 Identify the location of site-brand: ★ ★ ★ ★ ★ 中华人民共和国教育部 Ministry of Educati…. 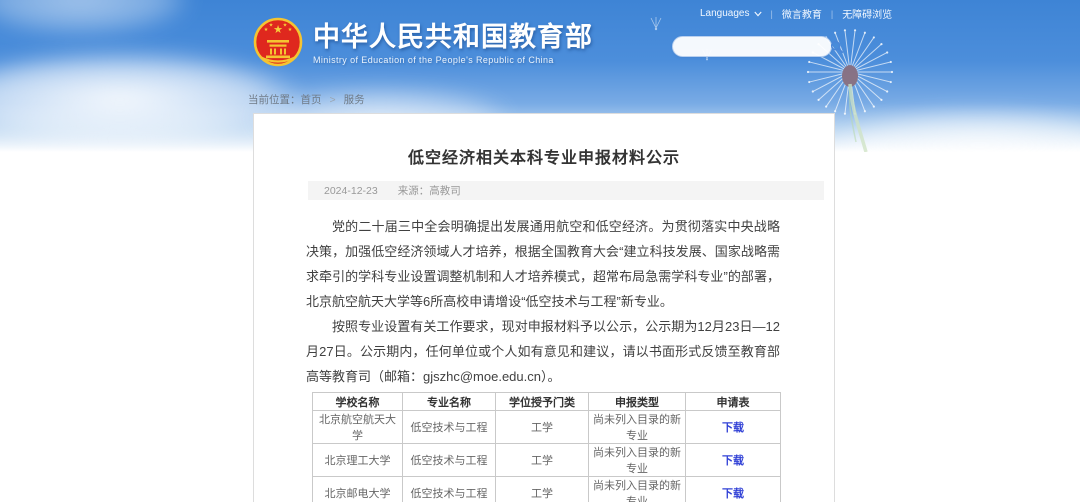
(423, 43).